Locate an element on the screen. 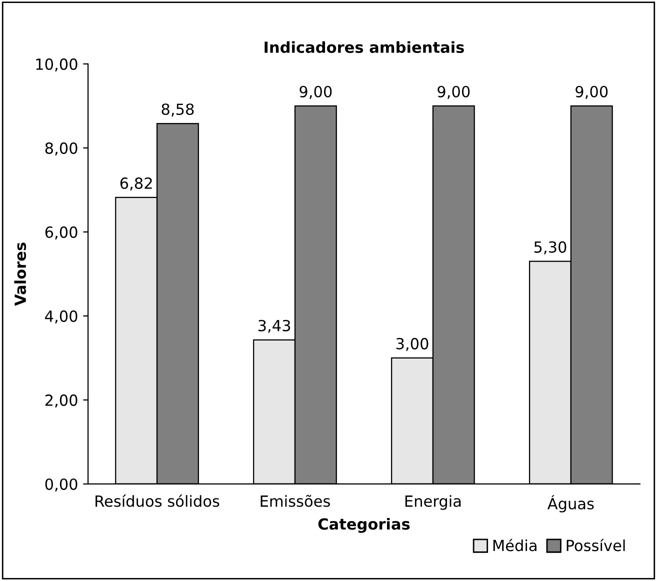 The height and width of the screenshot is (581, 657). y-axis-title: Valores is located at coordinates (20, 274).